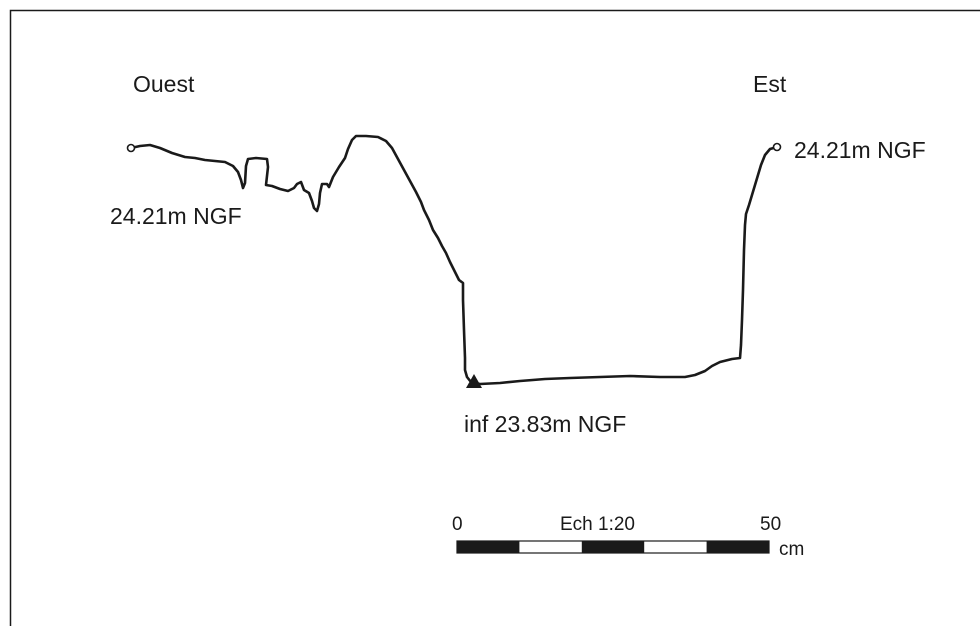 This screenshot has height=631, width=980. What do you see at coordinates (163, 84) in the screenshot?
I see `west-label: Ouest` at bounding box center [163, 84].